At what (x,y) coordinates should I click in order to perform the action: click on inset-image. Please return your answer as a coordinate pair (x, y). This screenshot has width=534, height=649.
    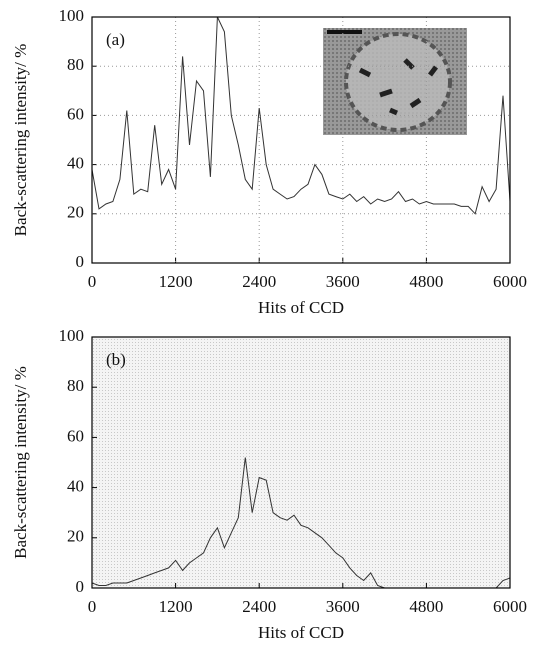
    Looking at the image, I should click on (395, 81).